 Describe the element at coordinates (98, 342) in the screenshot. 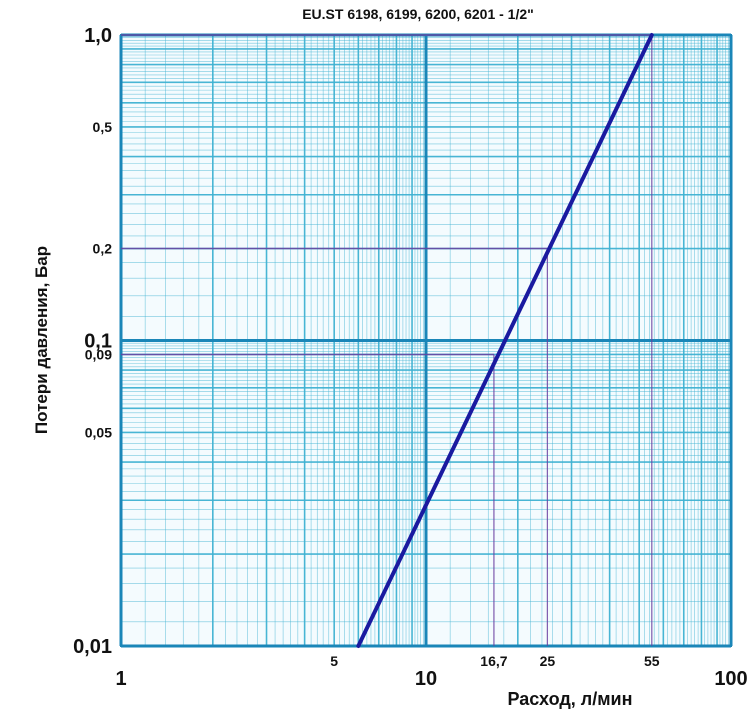

I see `y-tick-label: 0,1` at that location.